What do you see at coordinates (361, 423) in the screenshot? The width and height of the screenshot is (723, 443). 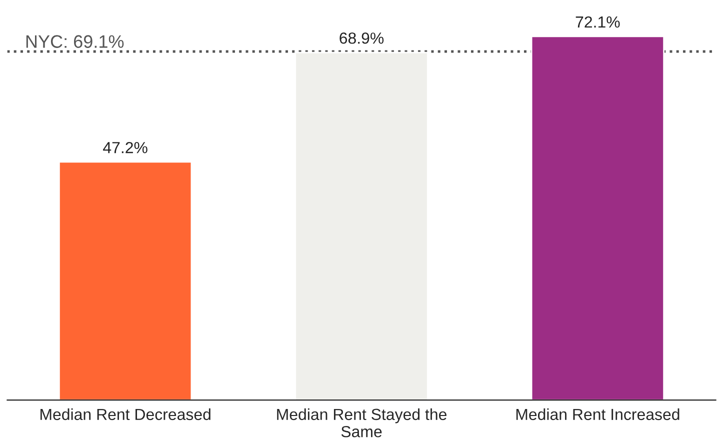 I see `x-tick-label: Median Rent Stayed the Same` at bounding box center [361, 423].